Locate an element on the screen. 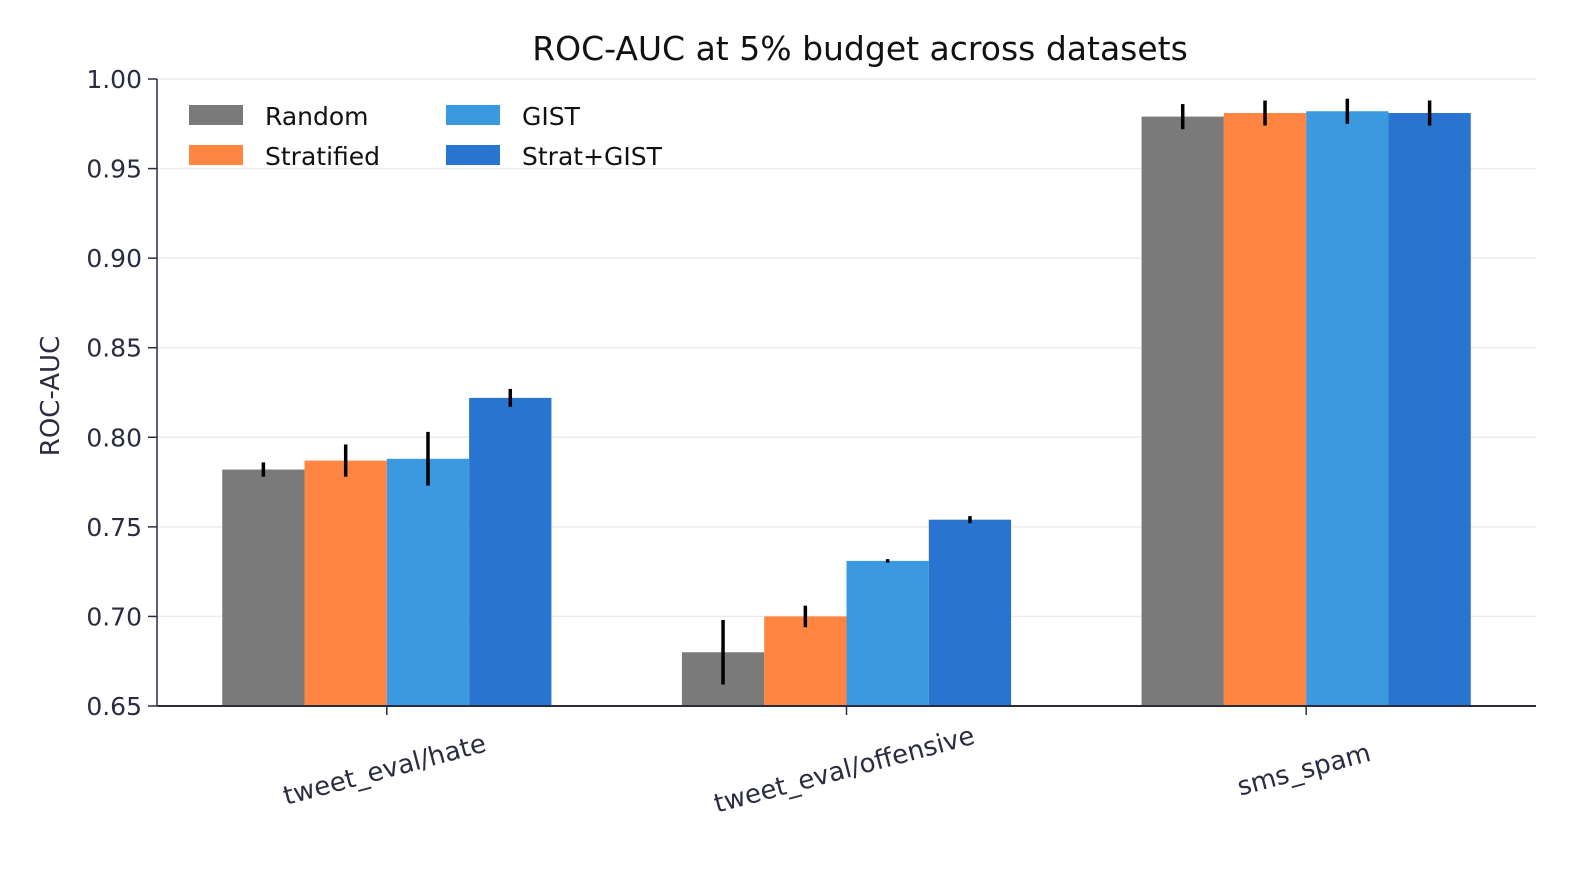  legend-label: Strat+GIST is located at coordinates (592, 156).